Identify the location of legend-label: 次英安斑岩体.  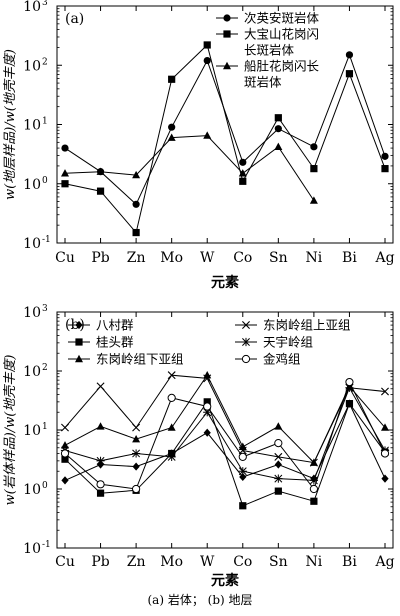
(282, 18).